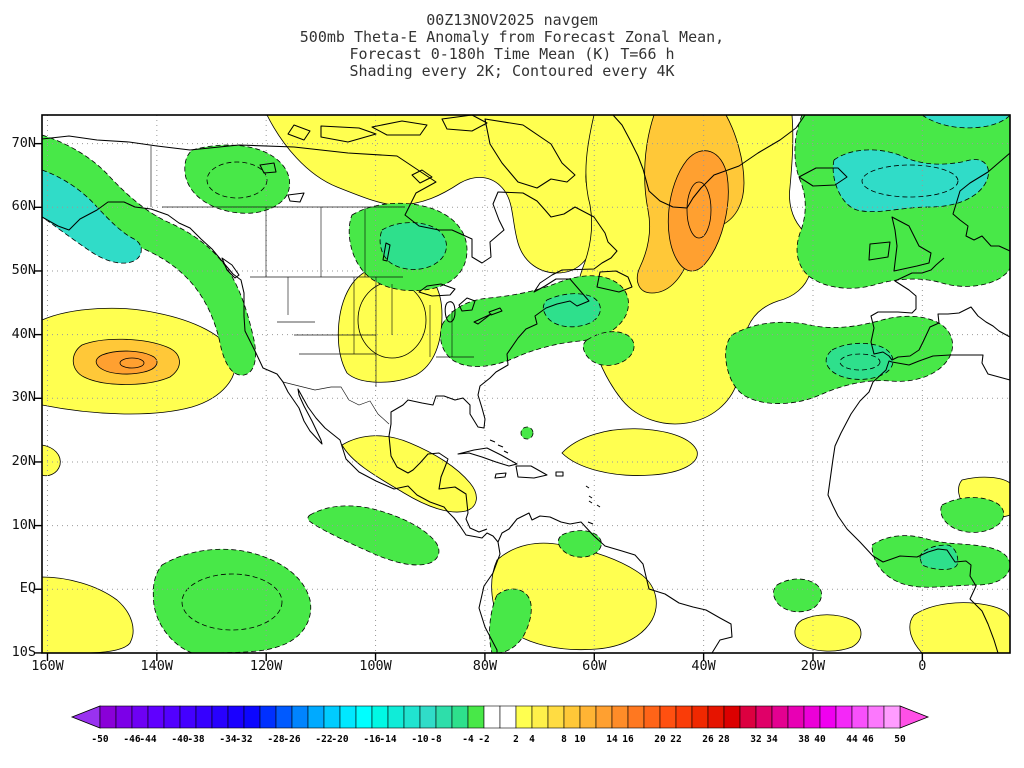 This screenshot has width=1024, height=768. I want to click on anomaly-negative-west-atlantic, so click(608, 348).